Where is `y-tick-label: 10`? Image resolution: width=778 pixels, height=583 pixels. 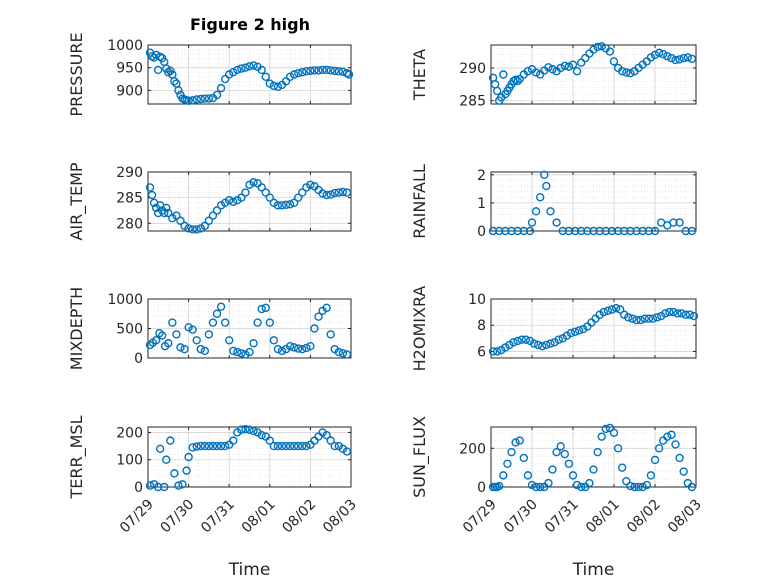 y-tick-label: 10 is located at coordinates (477, 300).